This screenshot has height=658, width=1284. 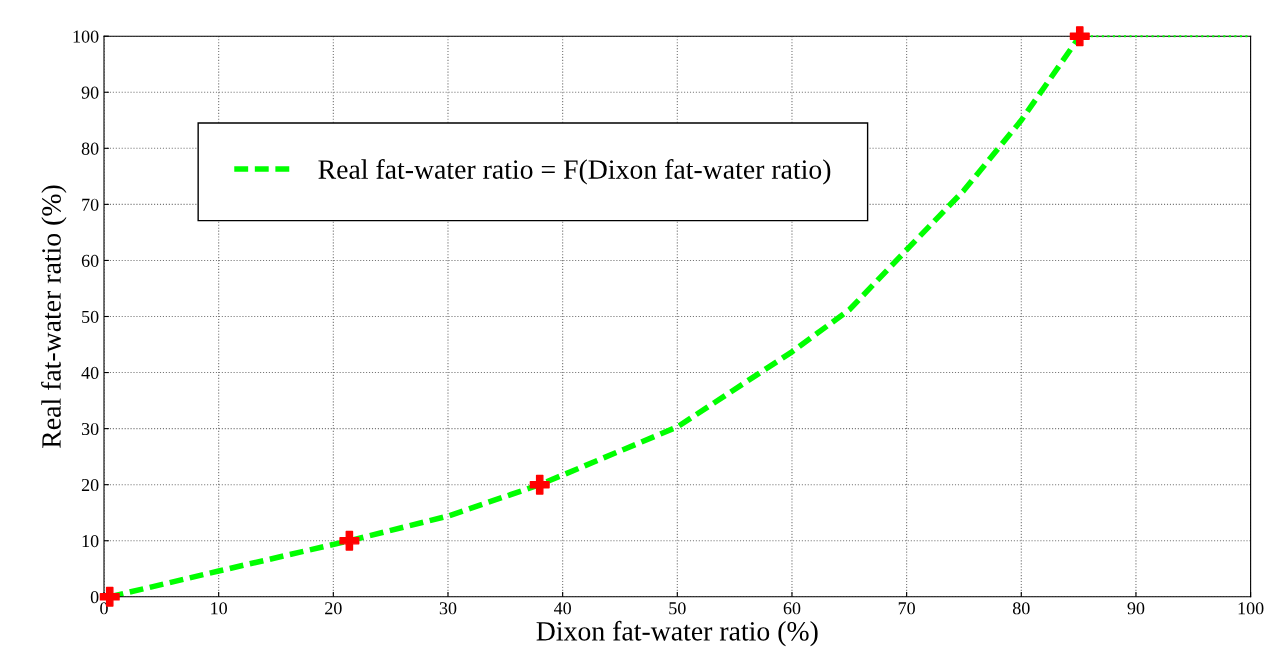 I want to click on x-tick-label: 60, so click(x=792, y=608).